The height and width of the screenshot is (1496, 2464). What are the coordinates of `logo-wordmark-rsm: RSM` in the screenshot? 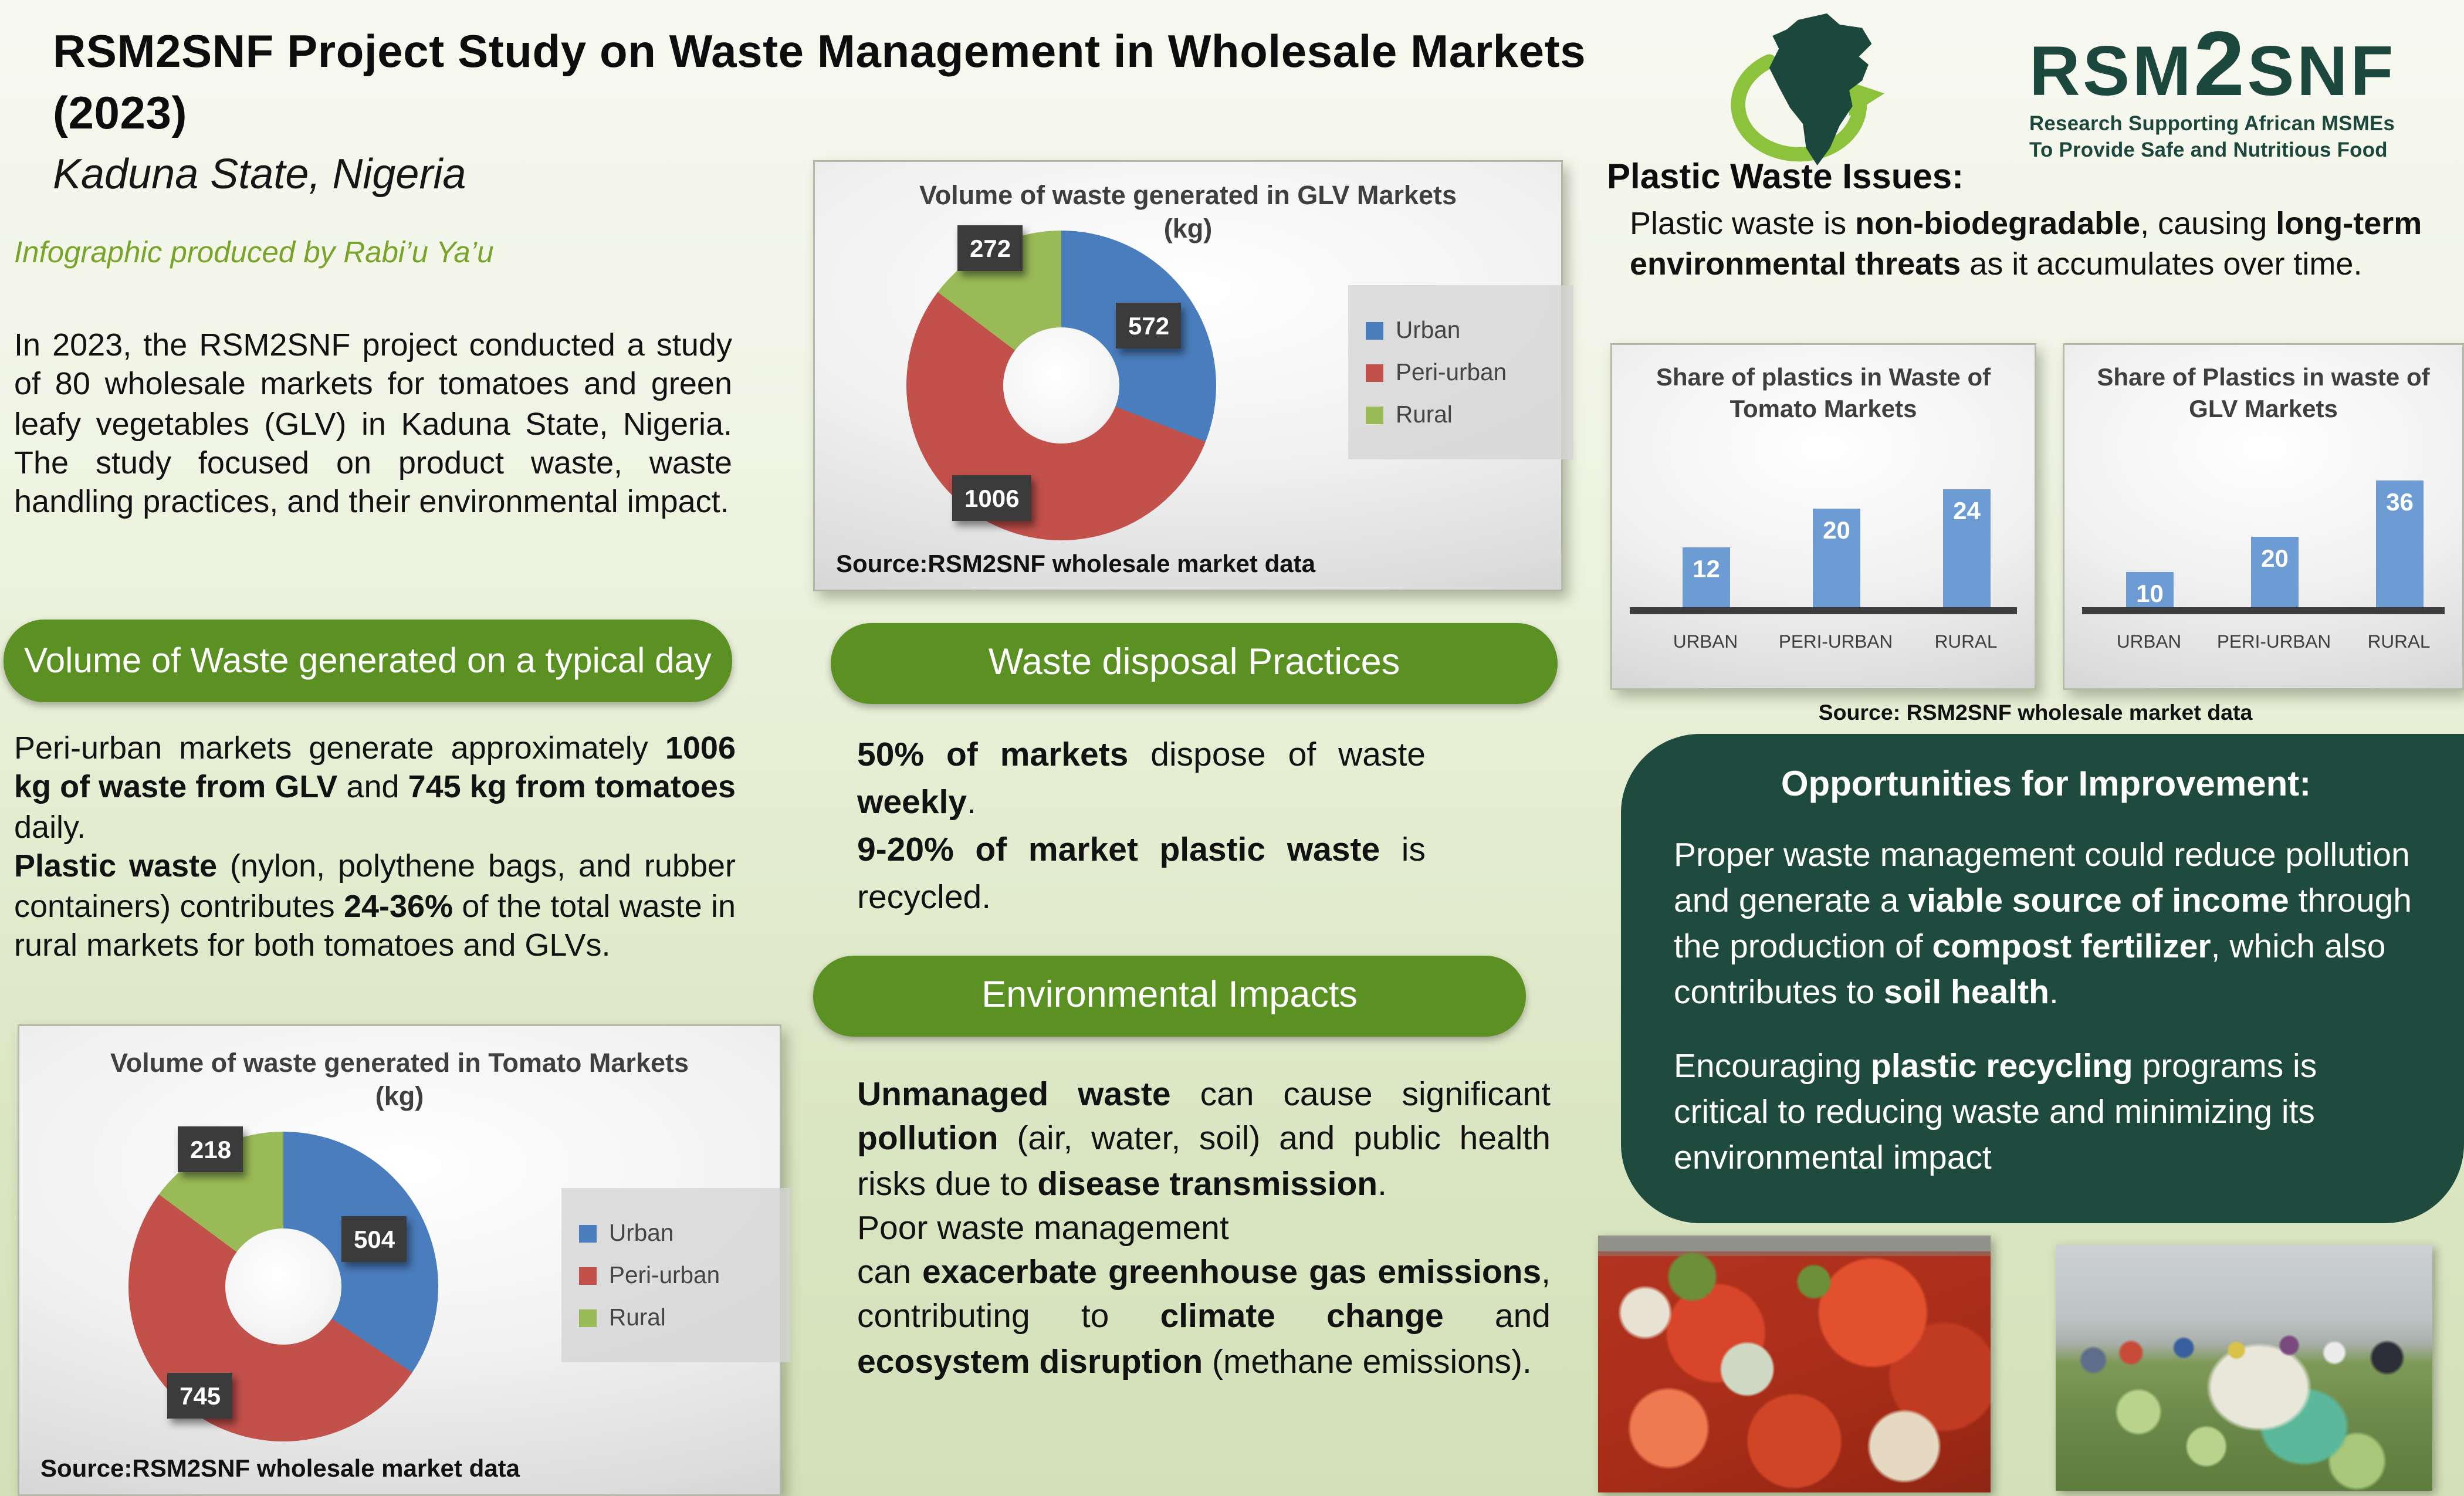 It's located at (2111, 72).